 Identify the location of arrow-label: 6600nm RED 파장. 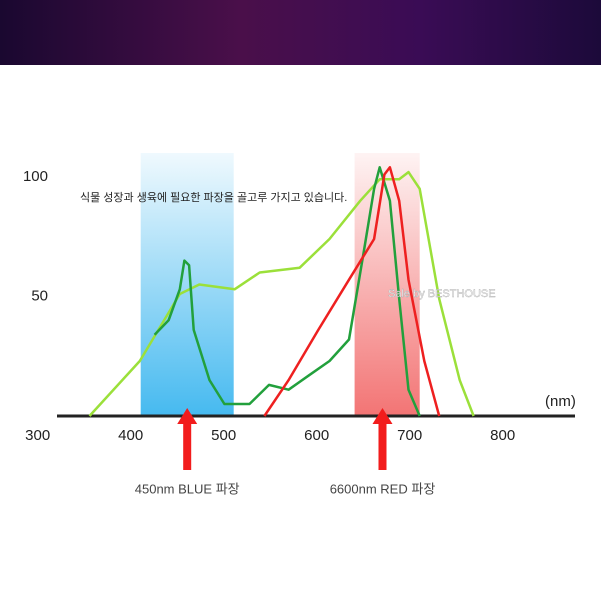
(383, 488).